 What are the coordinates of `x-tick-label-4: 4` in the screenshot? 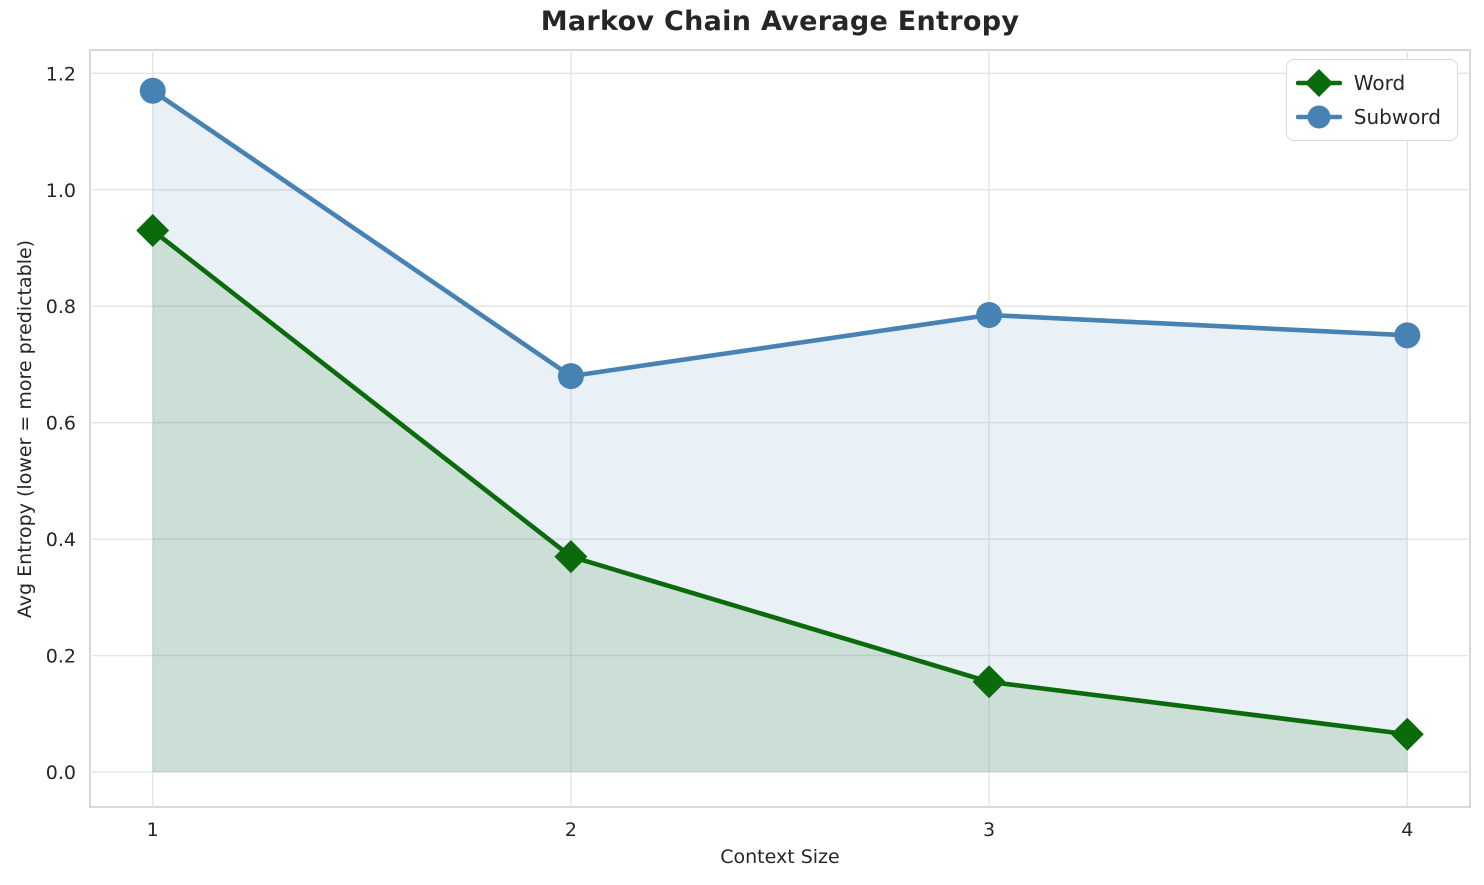 It's located at (1407, 830).